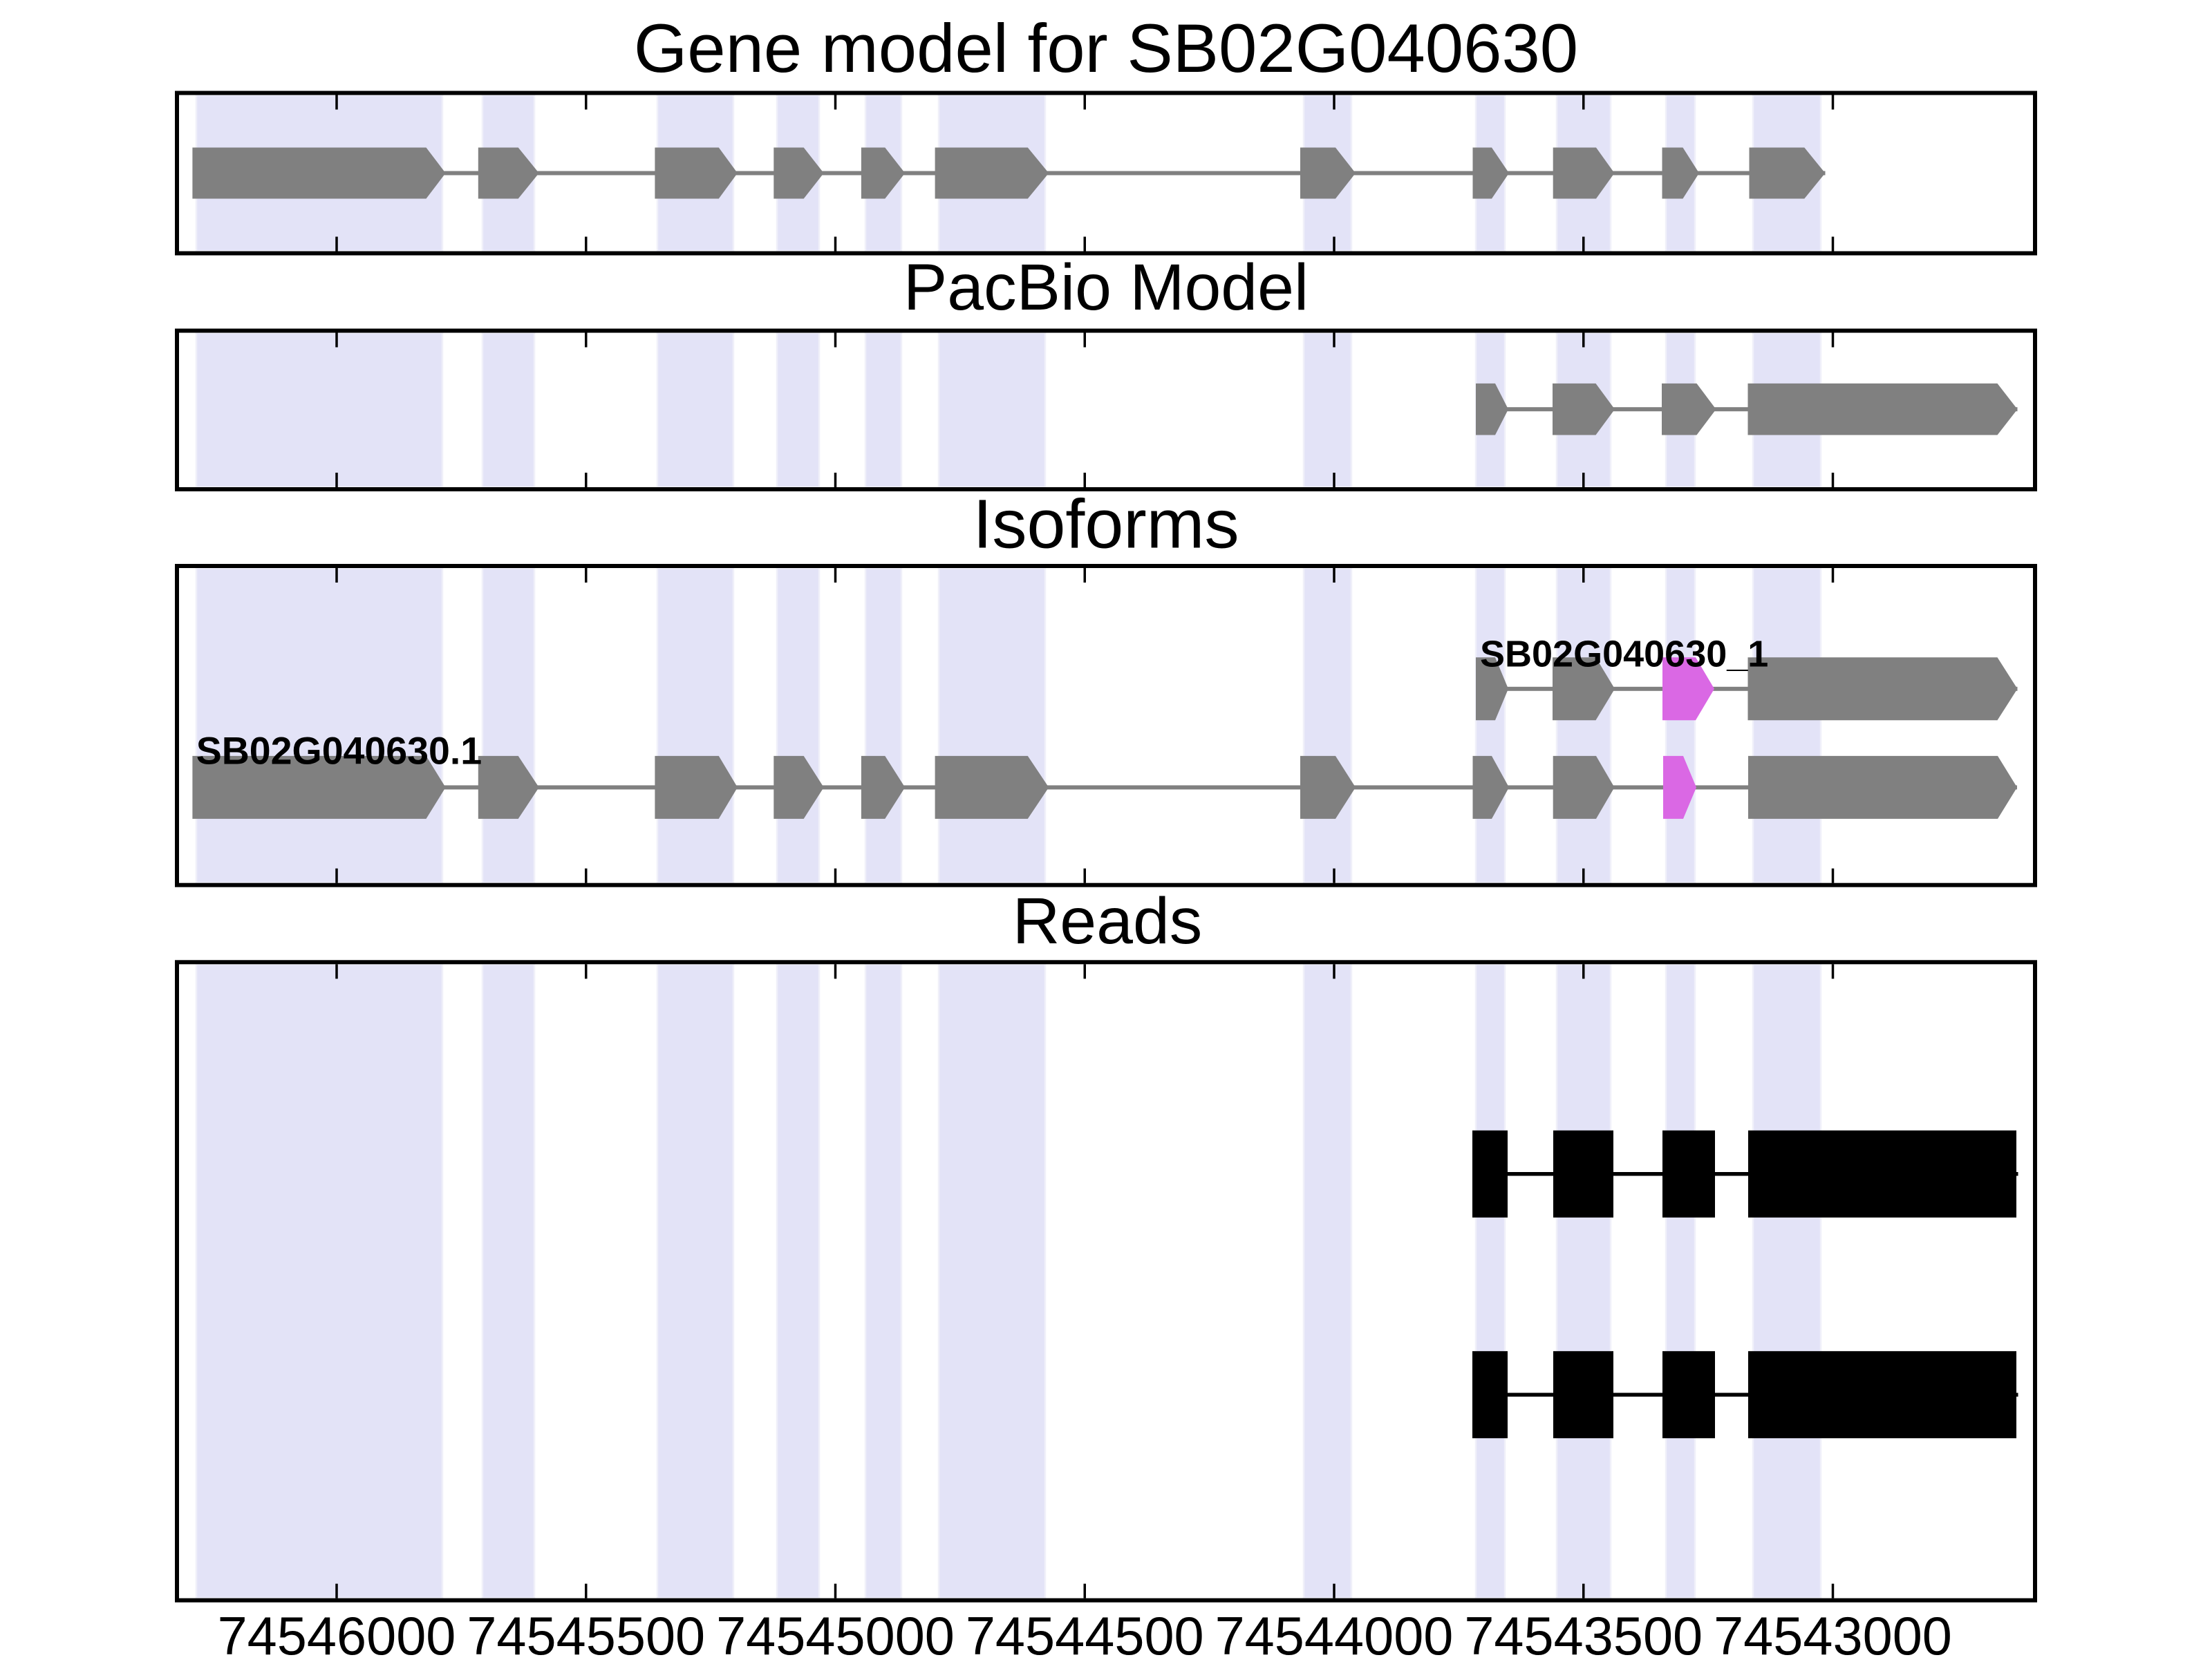 This screenshot has height=1662, width=2212. Describe the element at coordinates (1085, 1633) in the screenshot. I see `svg-text: 74544500` at that location.